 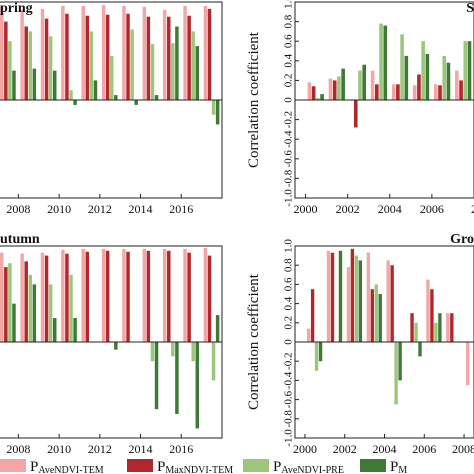 I want to click on y-tick-label: 0, so click(x=289, y=342).